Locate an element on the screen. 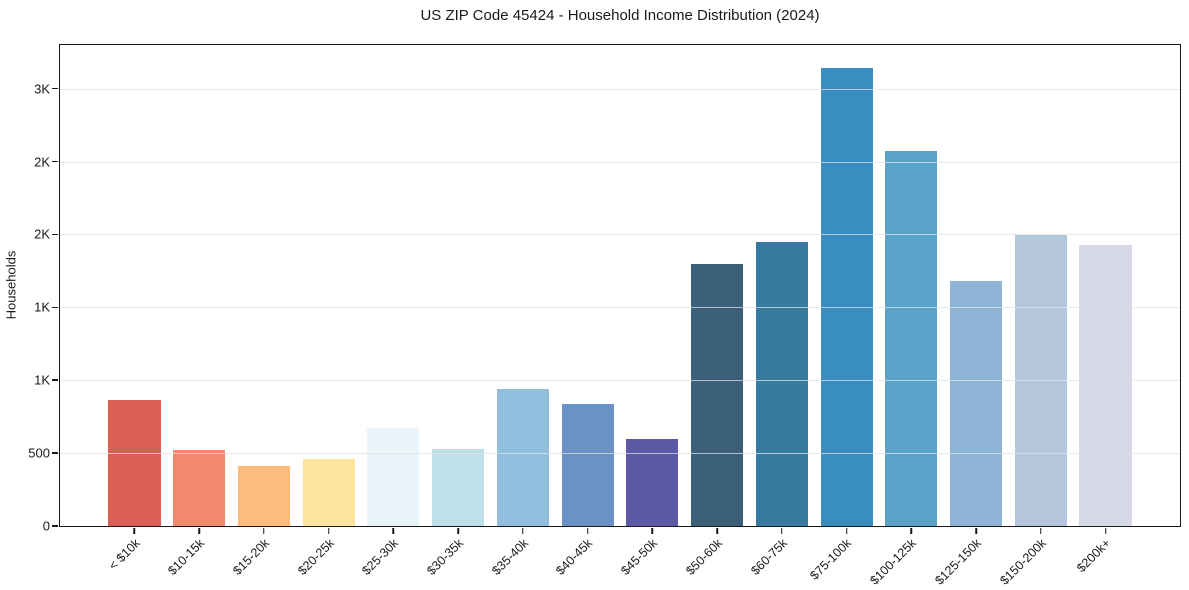  x-tick-label: < $10k is located at coordinates (124, 554).